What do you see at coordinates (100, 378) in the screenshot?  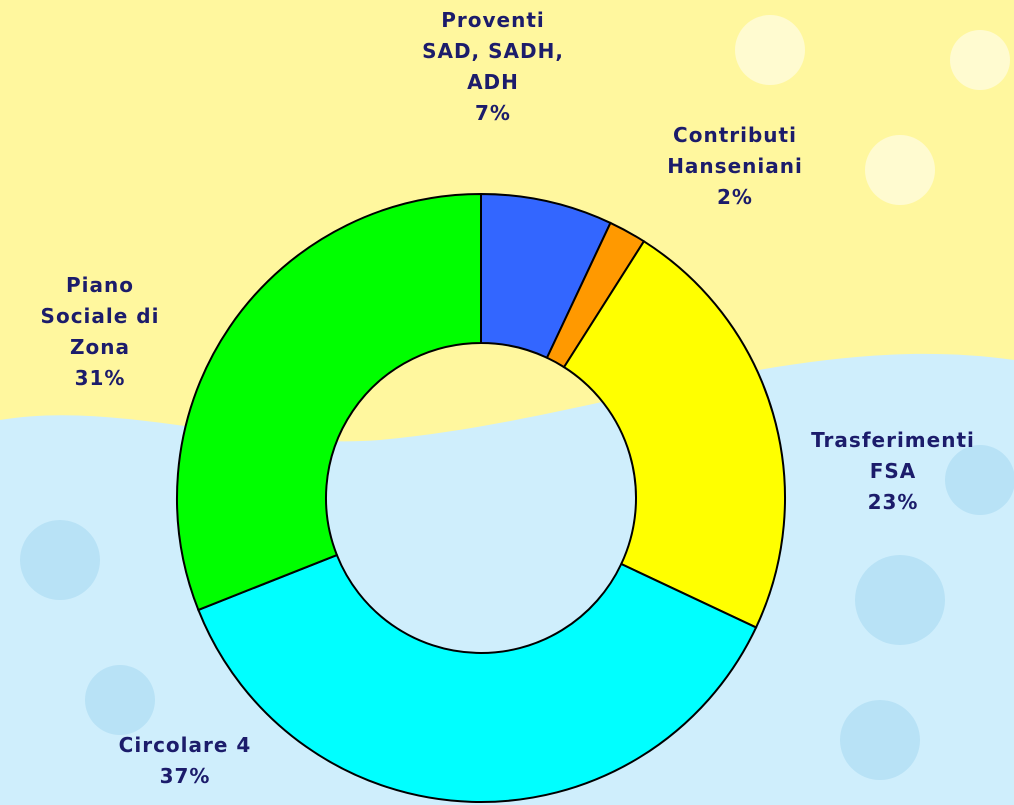 I see `value-label: 31%` at bounding box center [100, 378].